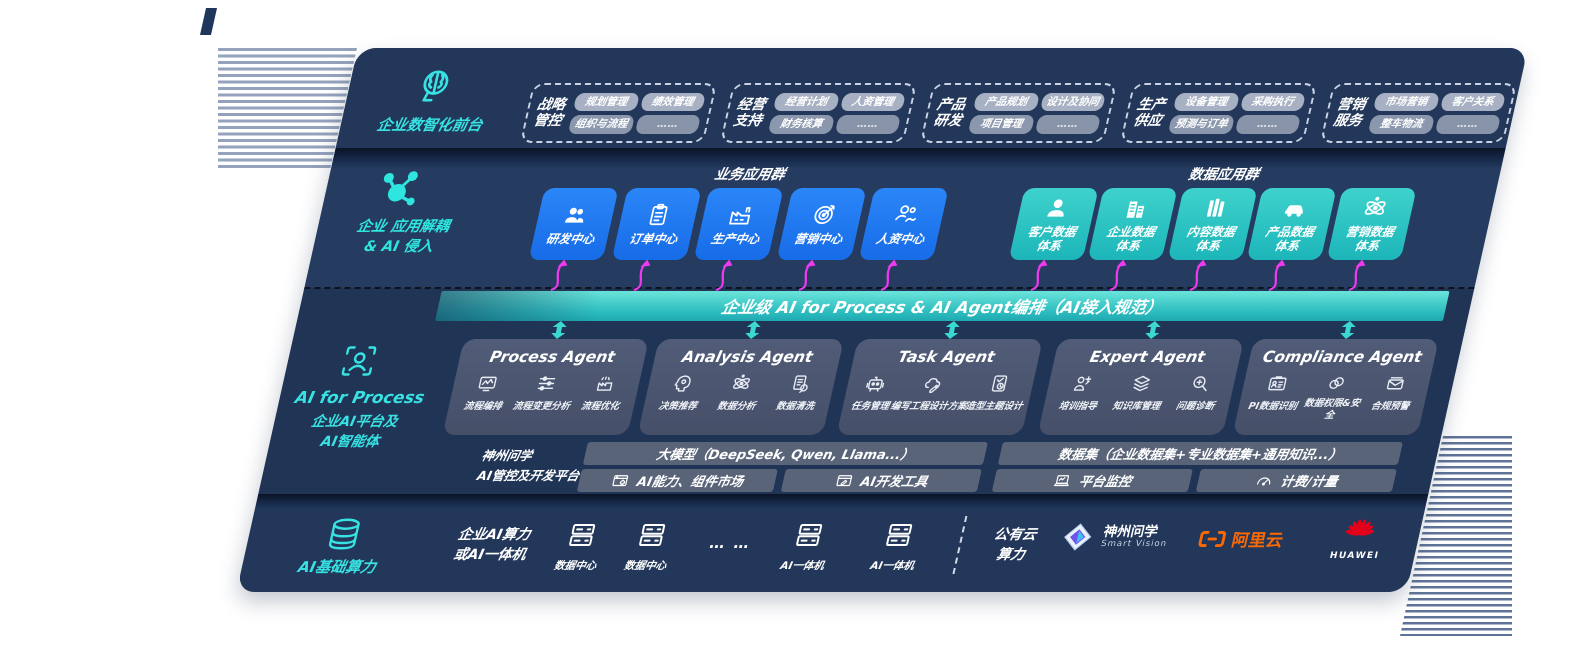  Describe the element at coordinates (785, 453) in the screenshot. I see `models-bar: 大模型（DeepSeek, Qwen, Llama...）` at that location.